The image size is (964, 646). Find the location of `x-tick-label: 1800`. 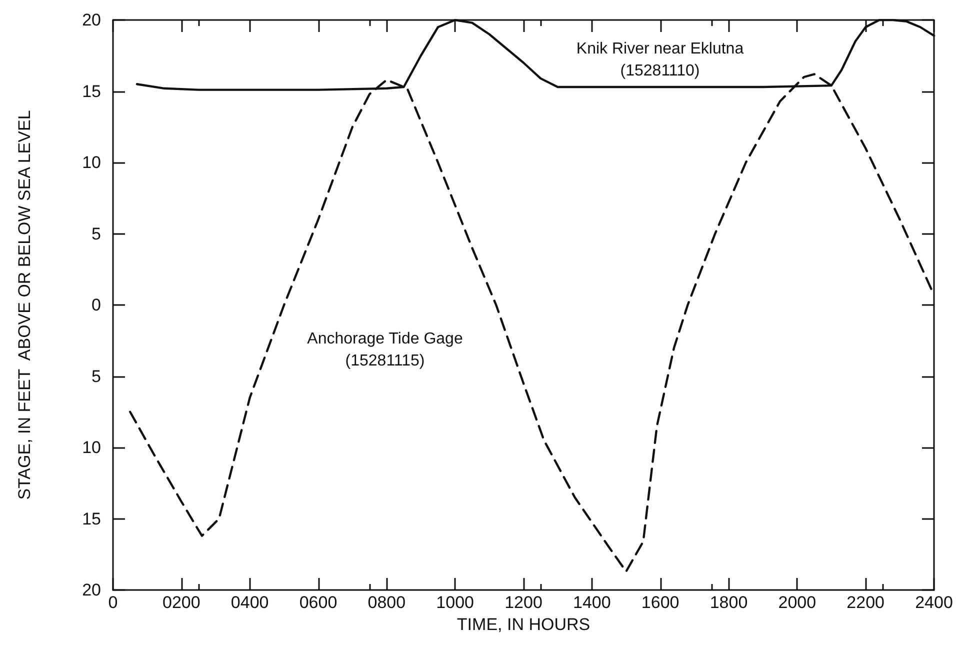

x-tick-label: 1800 is located at coordinates (729, 602).